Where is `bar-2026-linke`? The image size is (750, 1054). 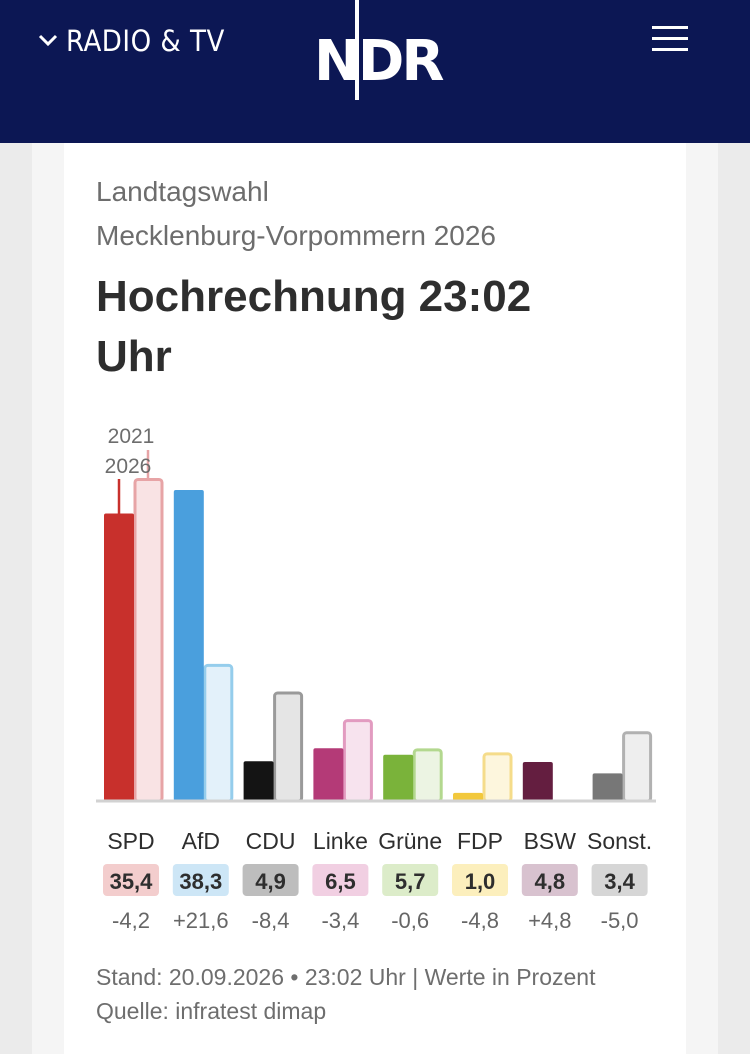
bar-2026-linke is located at coordinates (328, 774).